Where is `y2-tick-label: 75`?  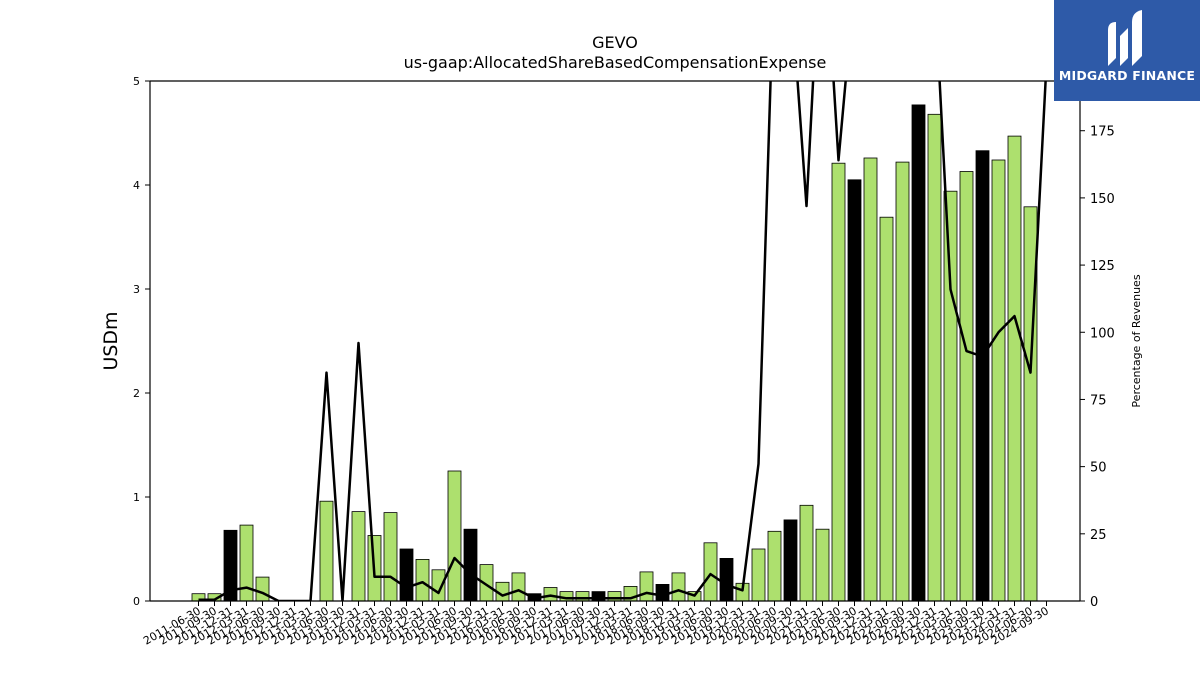 y2-tick-label: 75 is located at coordinates (1098, 400).